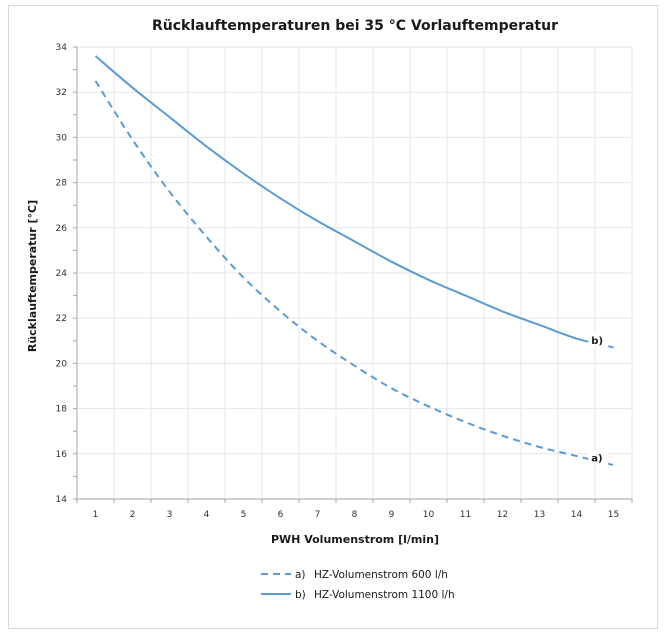 Image resolution: width=665 pixels, height=635 pixels. I want to click on series-annotation-a: a), so click(596, 459).